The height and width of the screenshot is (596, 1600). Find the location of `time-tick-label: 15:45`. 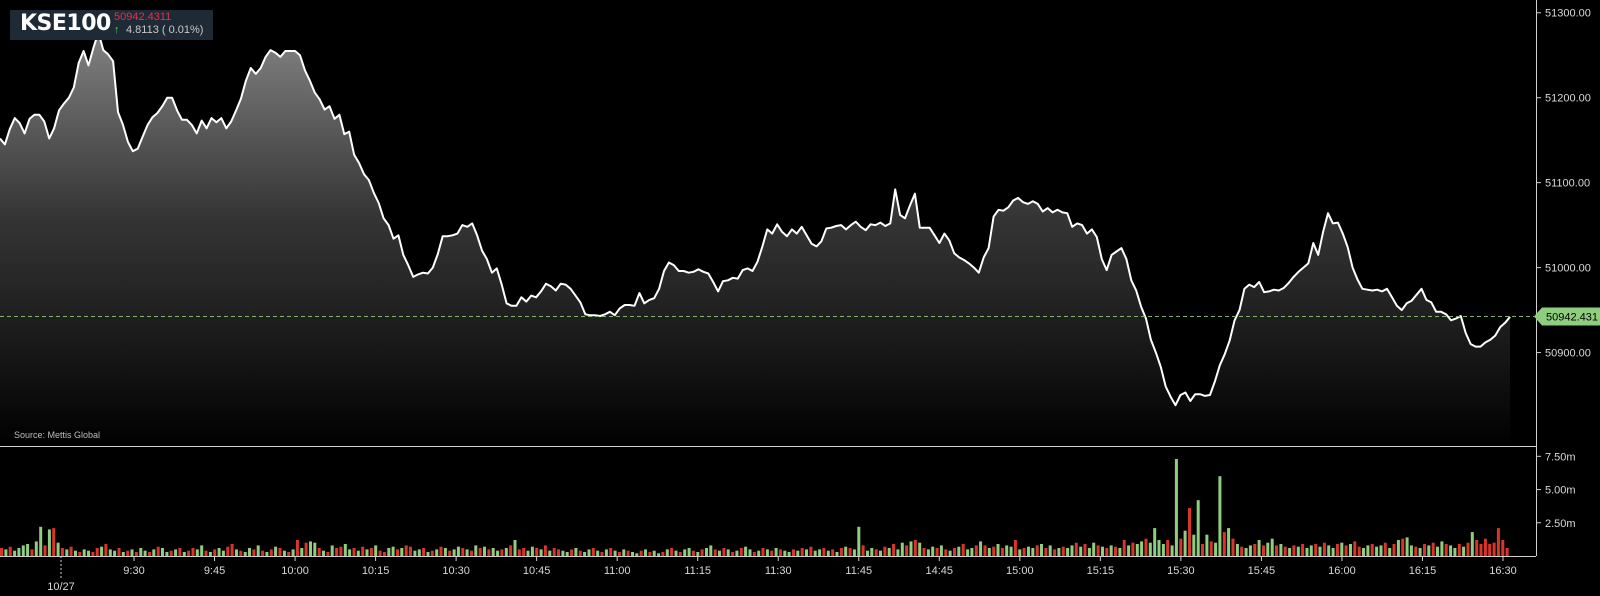

time-tick-label: 15:45 is located at coordinates (1262, 571).